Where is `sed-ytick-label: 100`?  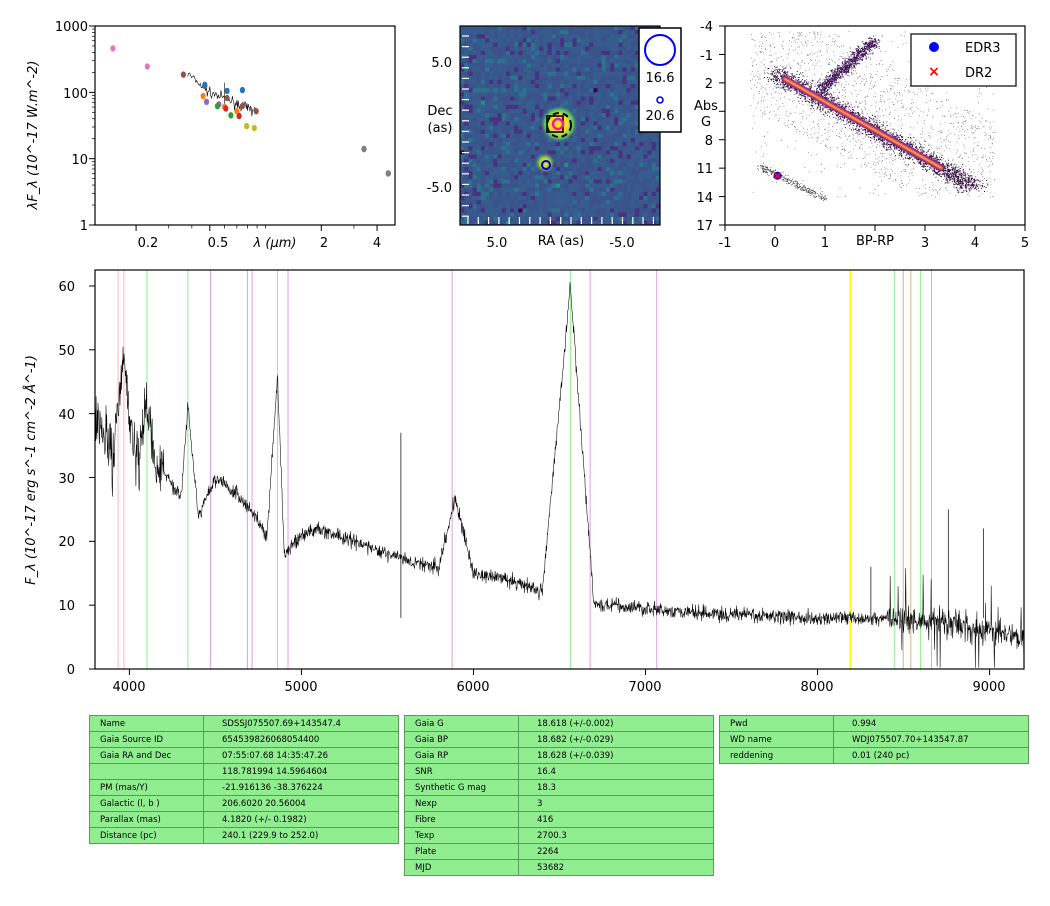
sed-ytick-label: 100 is located at coordinates (75, 94).